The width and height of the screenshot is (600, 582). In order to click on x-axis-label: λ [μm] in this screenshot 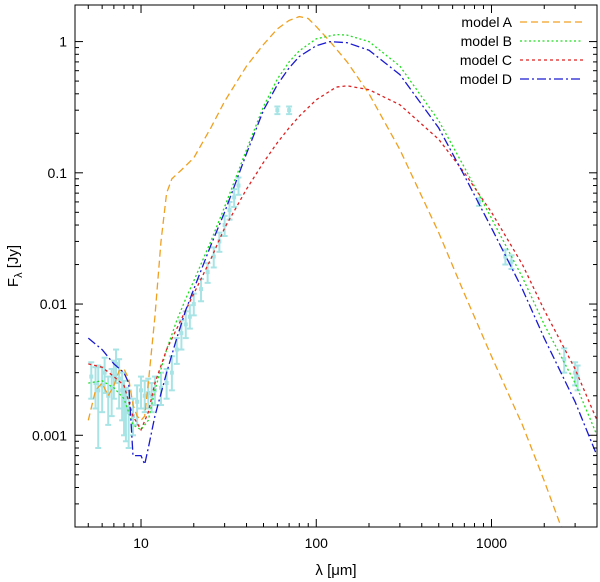, I will do `click(335, 570)`.